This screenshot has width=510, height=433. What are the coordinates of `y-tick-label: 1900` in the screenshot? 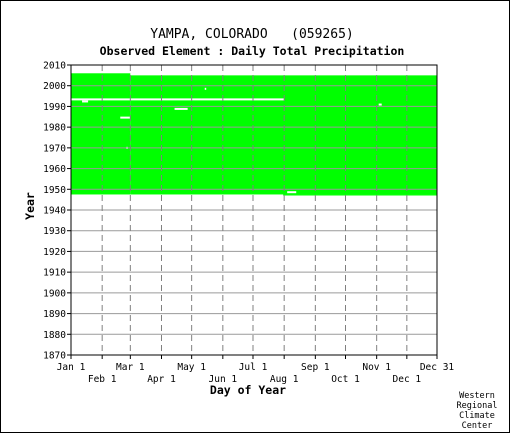 It's located at (54, 293).